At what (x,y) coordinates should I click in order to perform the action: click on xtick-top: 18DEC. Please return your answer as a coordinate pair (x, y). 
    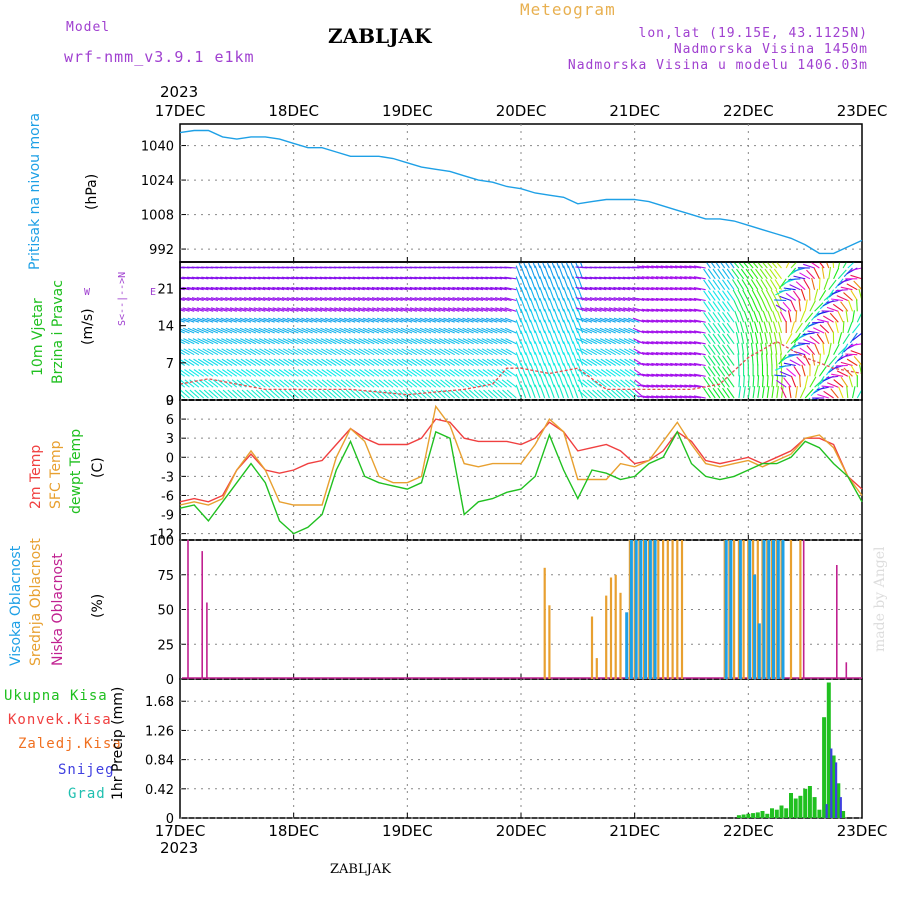
    Looking at the image, I should click on (293, 111).